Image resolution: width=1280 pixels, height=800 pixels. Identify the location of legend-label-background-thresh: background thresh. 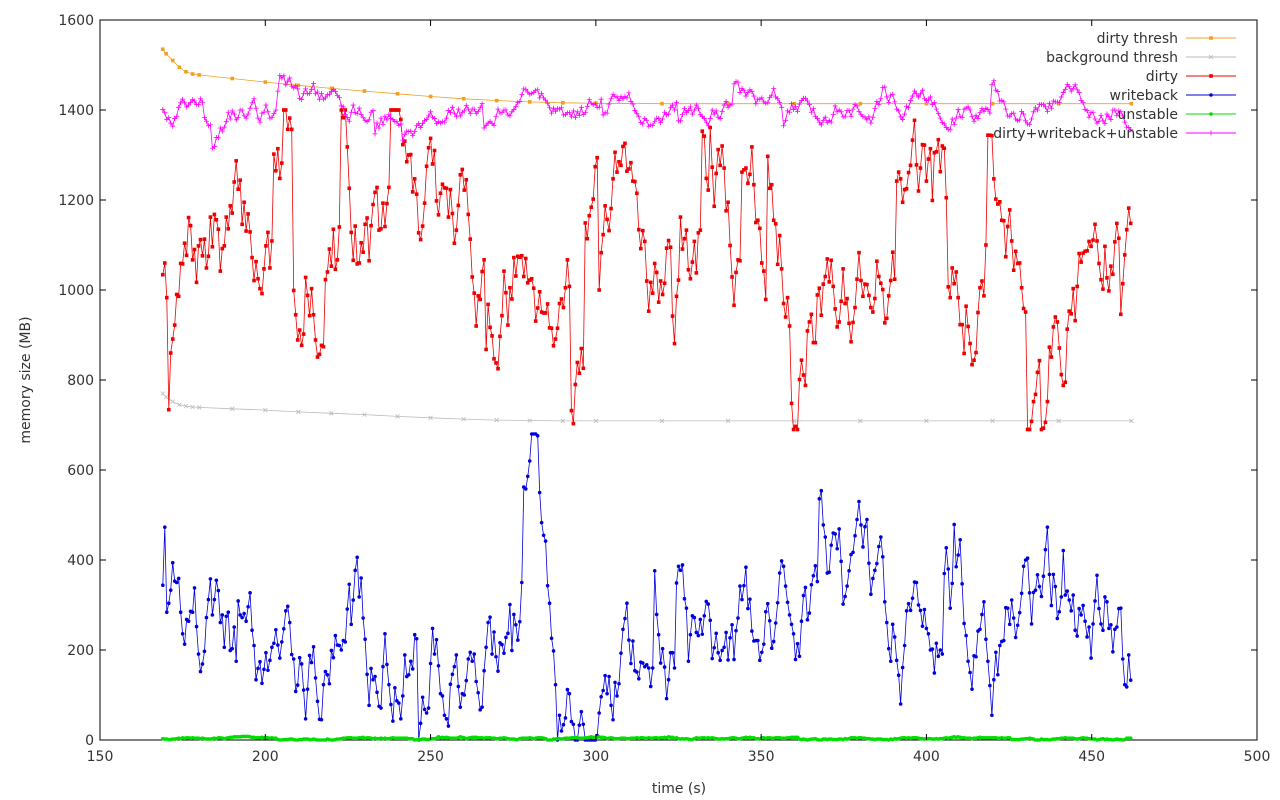
(1112, 58).